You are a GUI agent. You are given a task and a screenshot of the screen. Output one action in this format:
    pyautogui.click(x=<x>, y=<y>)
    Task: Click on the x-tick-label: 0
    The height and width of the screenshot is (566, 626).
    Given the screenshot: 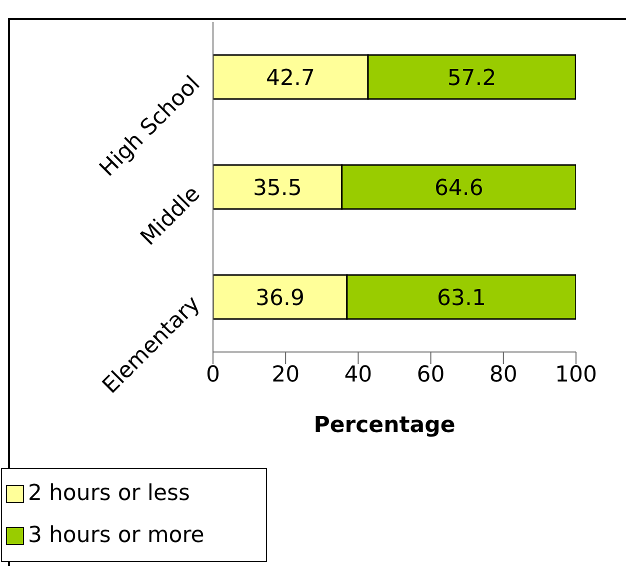 What is the action you would take?
    pyautogui.click(x=213, y=375)
    